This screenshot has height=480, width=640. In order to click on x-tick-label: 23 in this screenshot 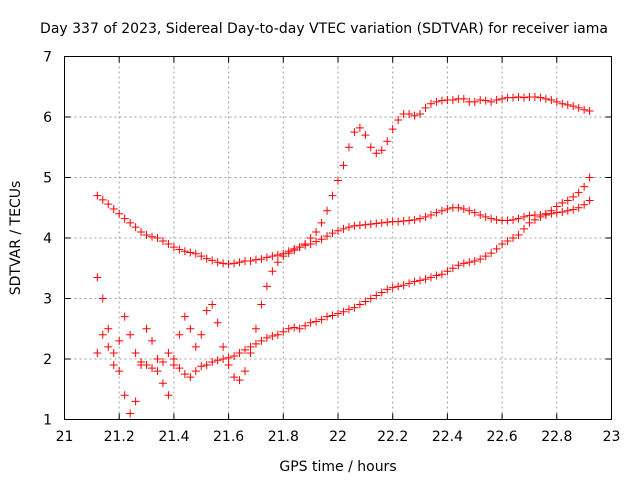, I will do `click(612, 437)`.